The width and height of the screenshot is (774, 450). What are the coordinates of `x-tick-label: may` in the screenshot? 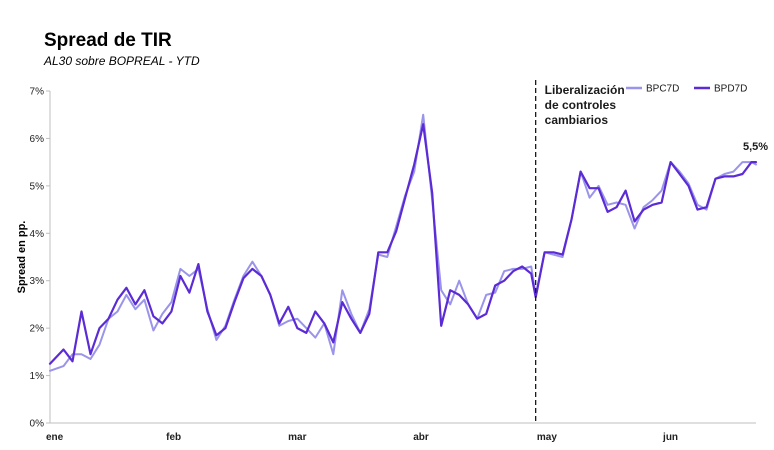 It's located at (547, 437).